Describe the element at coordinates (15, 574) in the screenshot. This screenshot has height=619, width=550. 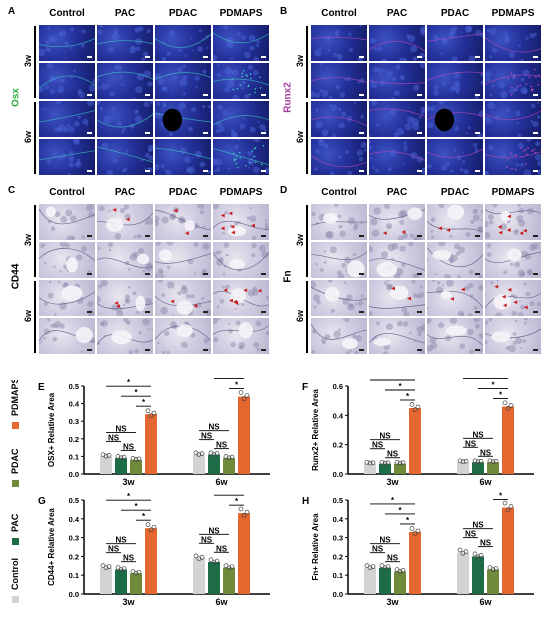
I see `svg-text: Control` at that location.